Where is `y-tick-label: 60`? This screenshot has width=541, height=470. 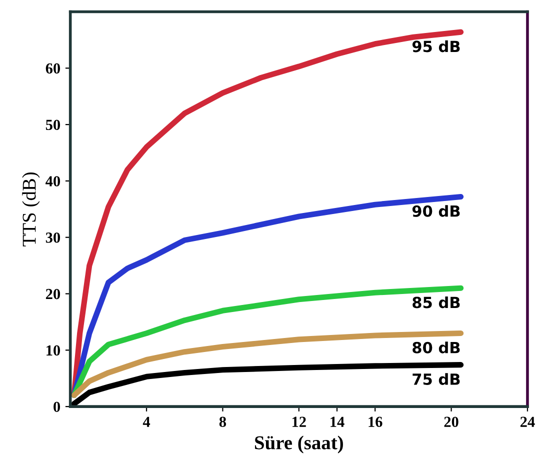
y-tick-label: 60 is located at coordinates (53, 68).